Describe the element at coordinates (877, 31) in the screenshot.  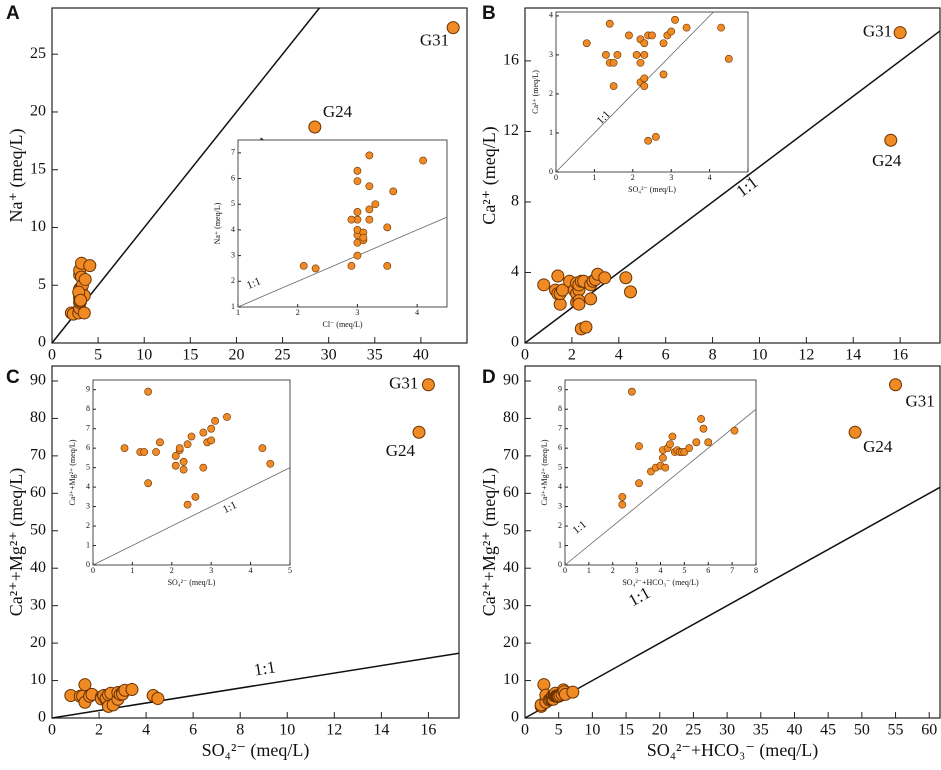
I see `point-label: G31` at that location.